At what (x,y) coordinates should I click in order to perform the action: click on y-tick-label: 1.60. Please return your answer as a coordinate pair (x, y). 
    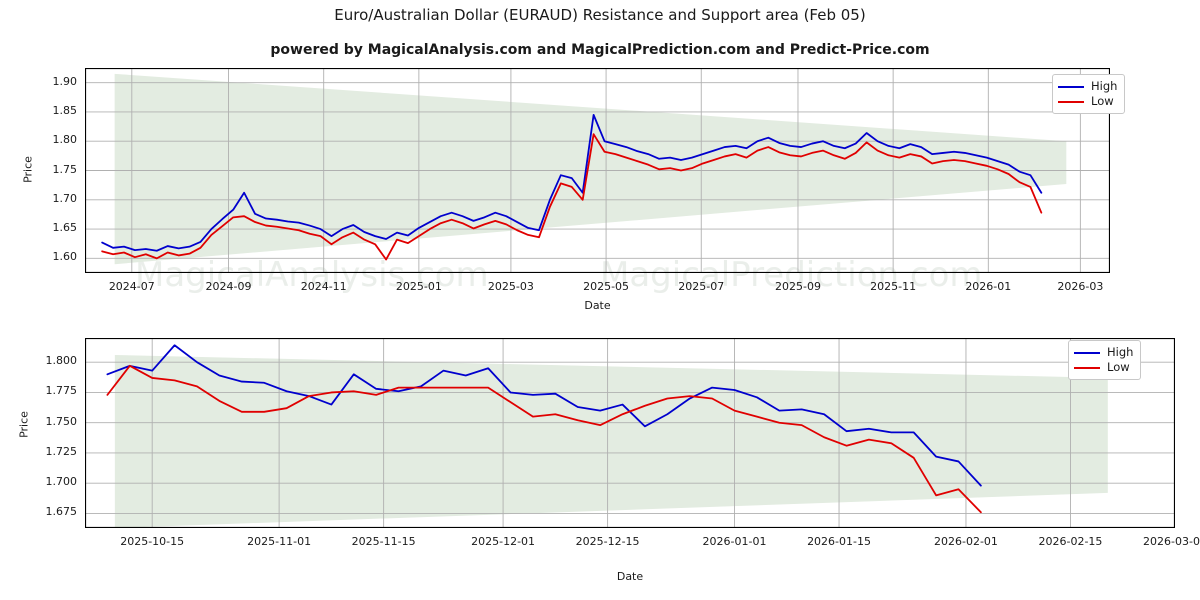
    Looking at the image, I should click on (65, 257).